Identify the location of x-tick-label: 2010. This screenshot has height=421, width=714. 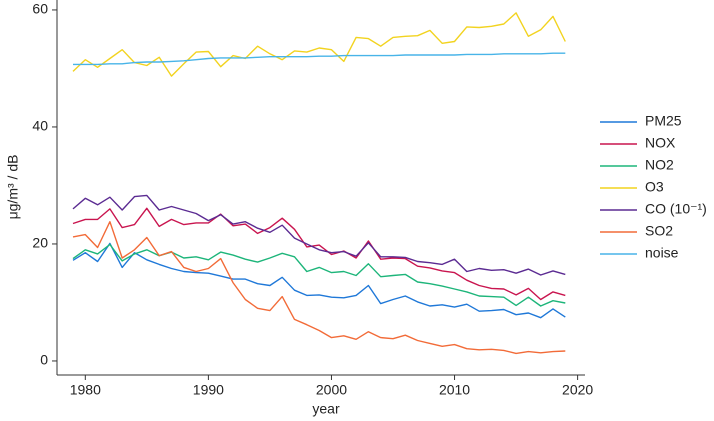
(454, 390).